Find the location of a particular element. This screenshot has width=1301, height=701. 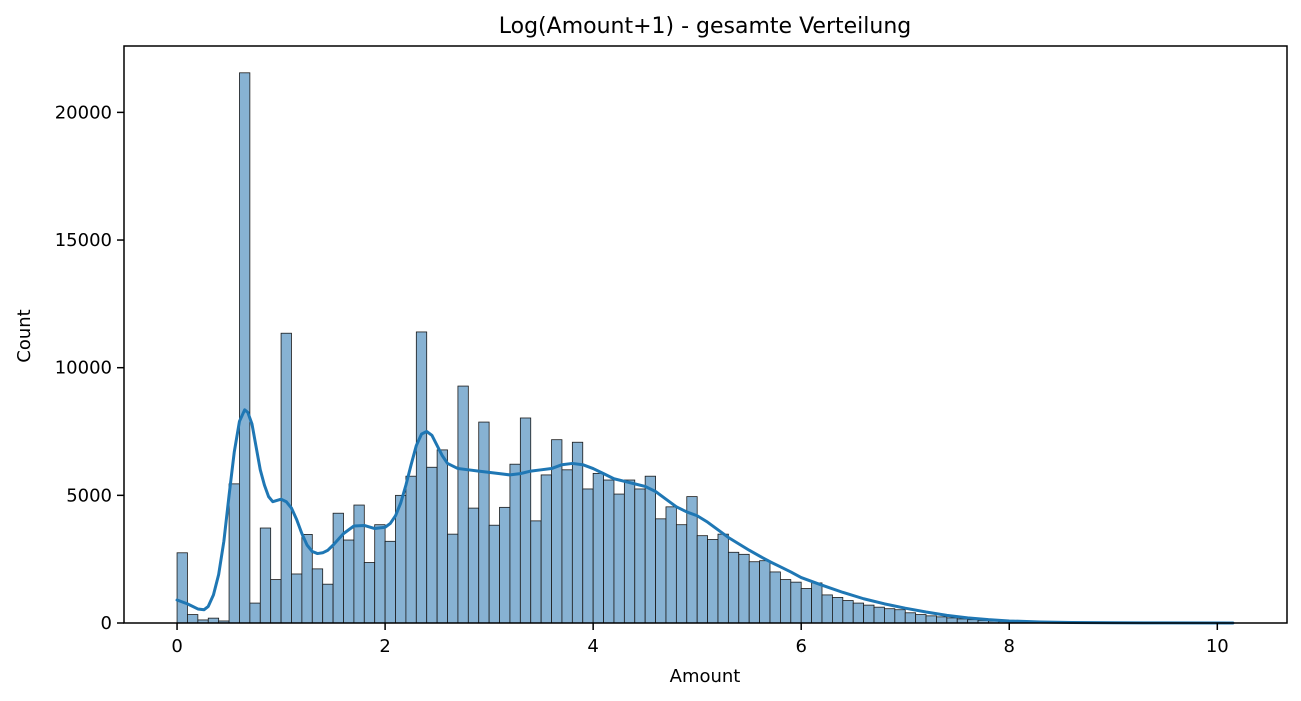

y-axis-label: Count is located at coordinates (24, 335).